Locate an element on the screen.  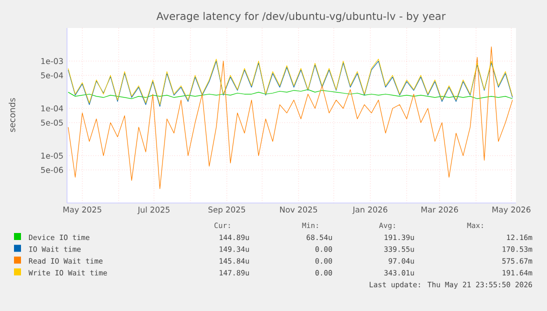
chart-title: Average latency for /dev/ubuntu-vg/ubuntu-lv - by year is located at coordinates (301, 17).